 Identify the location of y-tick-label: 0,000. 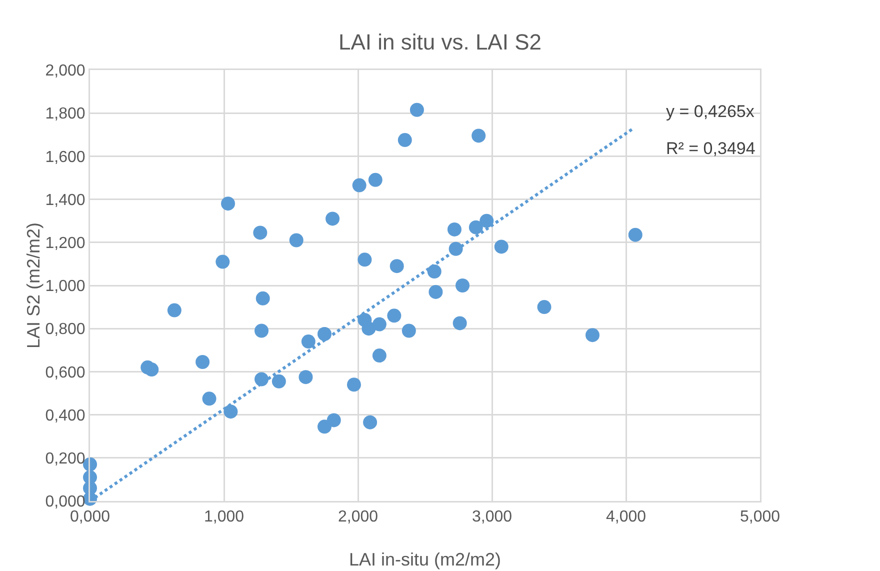
(65, 502).